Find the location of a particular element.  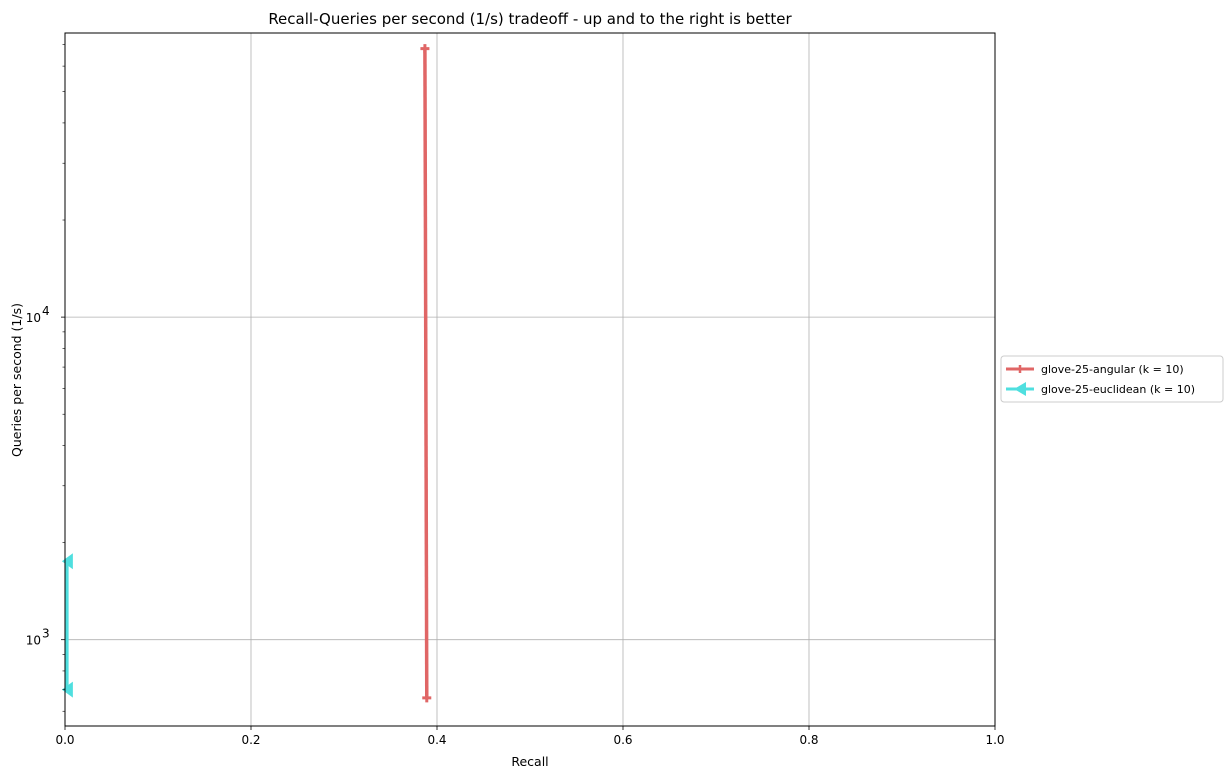

x-tick-label: 1.0 is located at coordinates (994, 740).